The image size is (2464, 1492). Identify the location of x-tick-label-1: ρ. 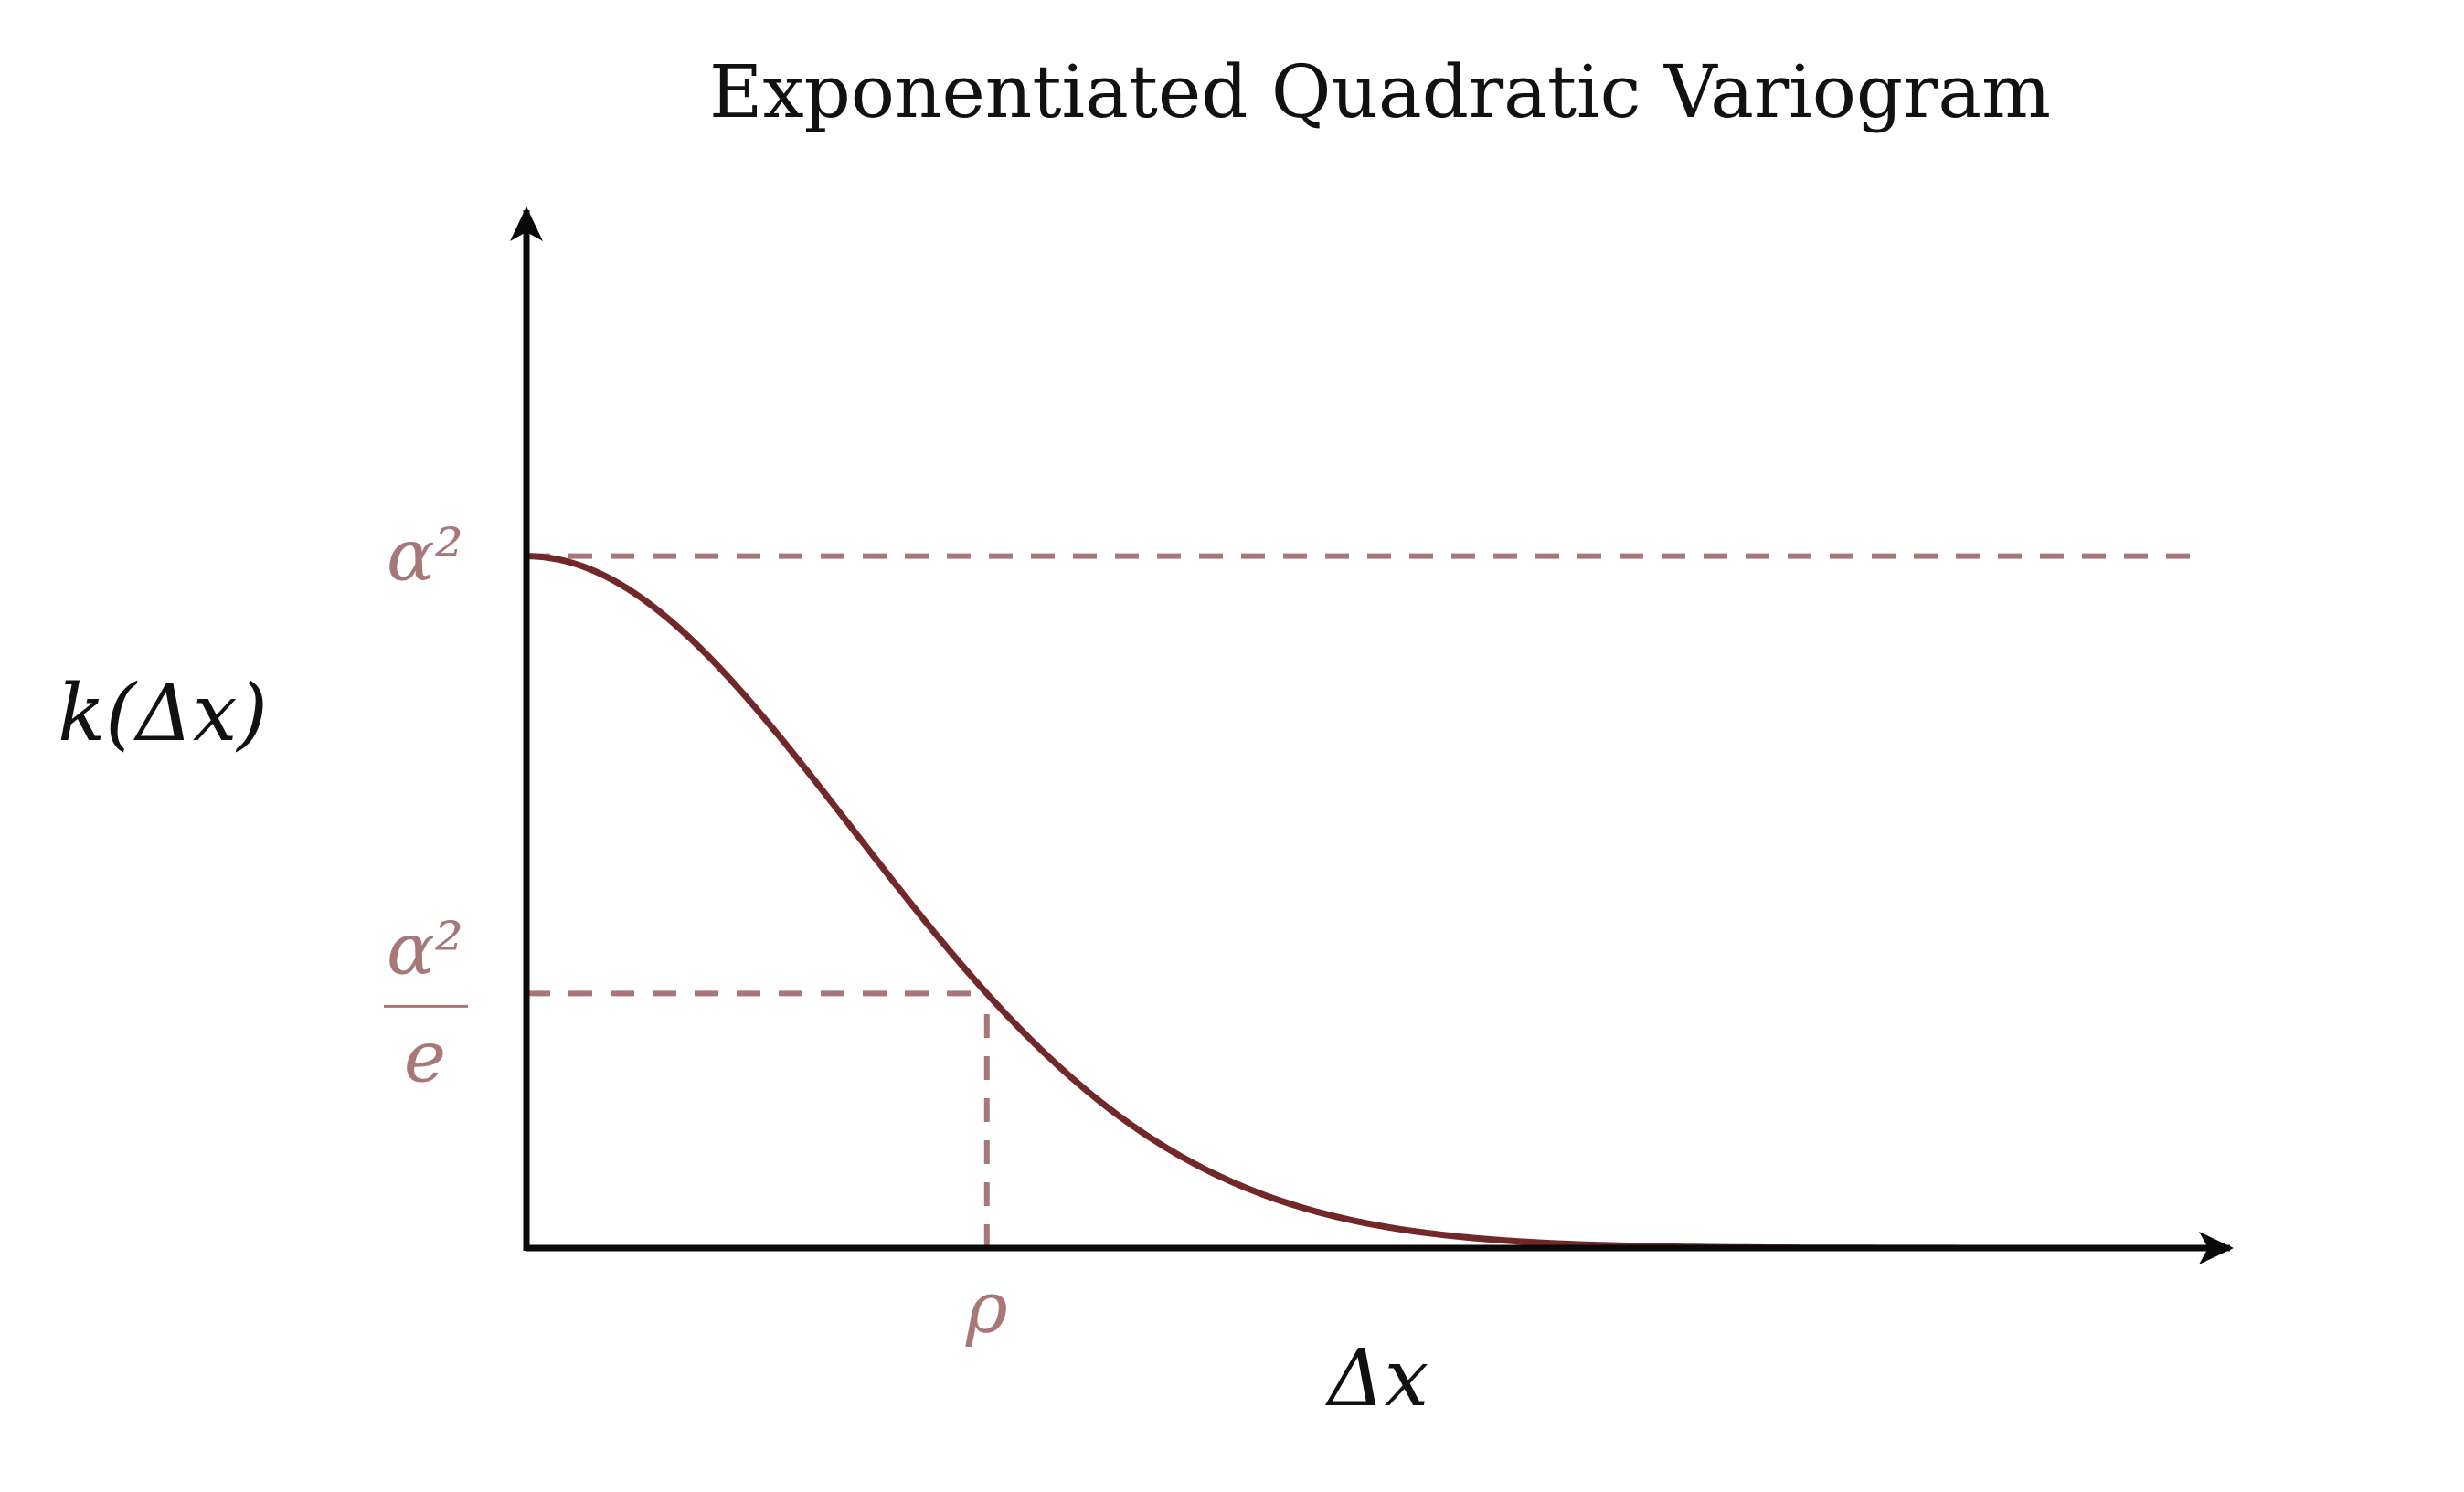
(986, 1308).